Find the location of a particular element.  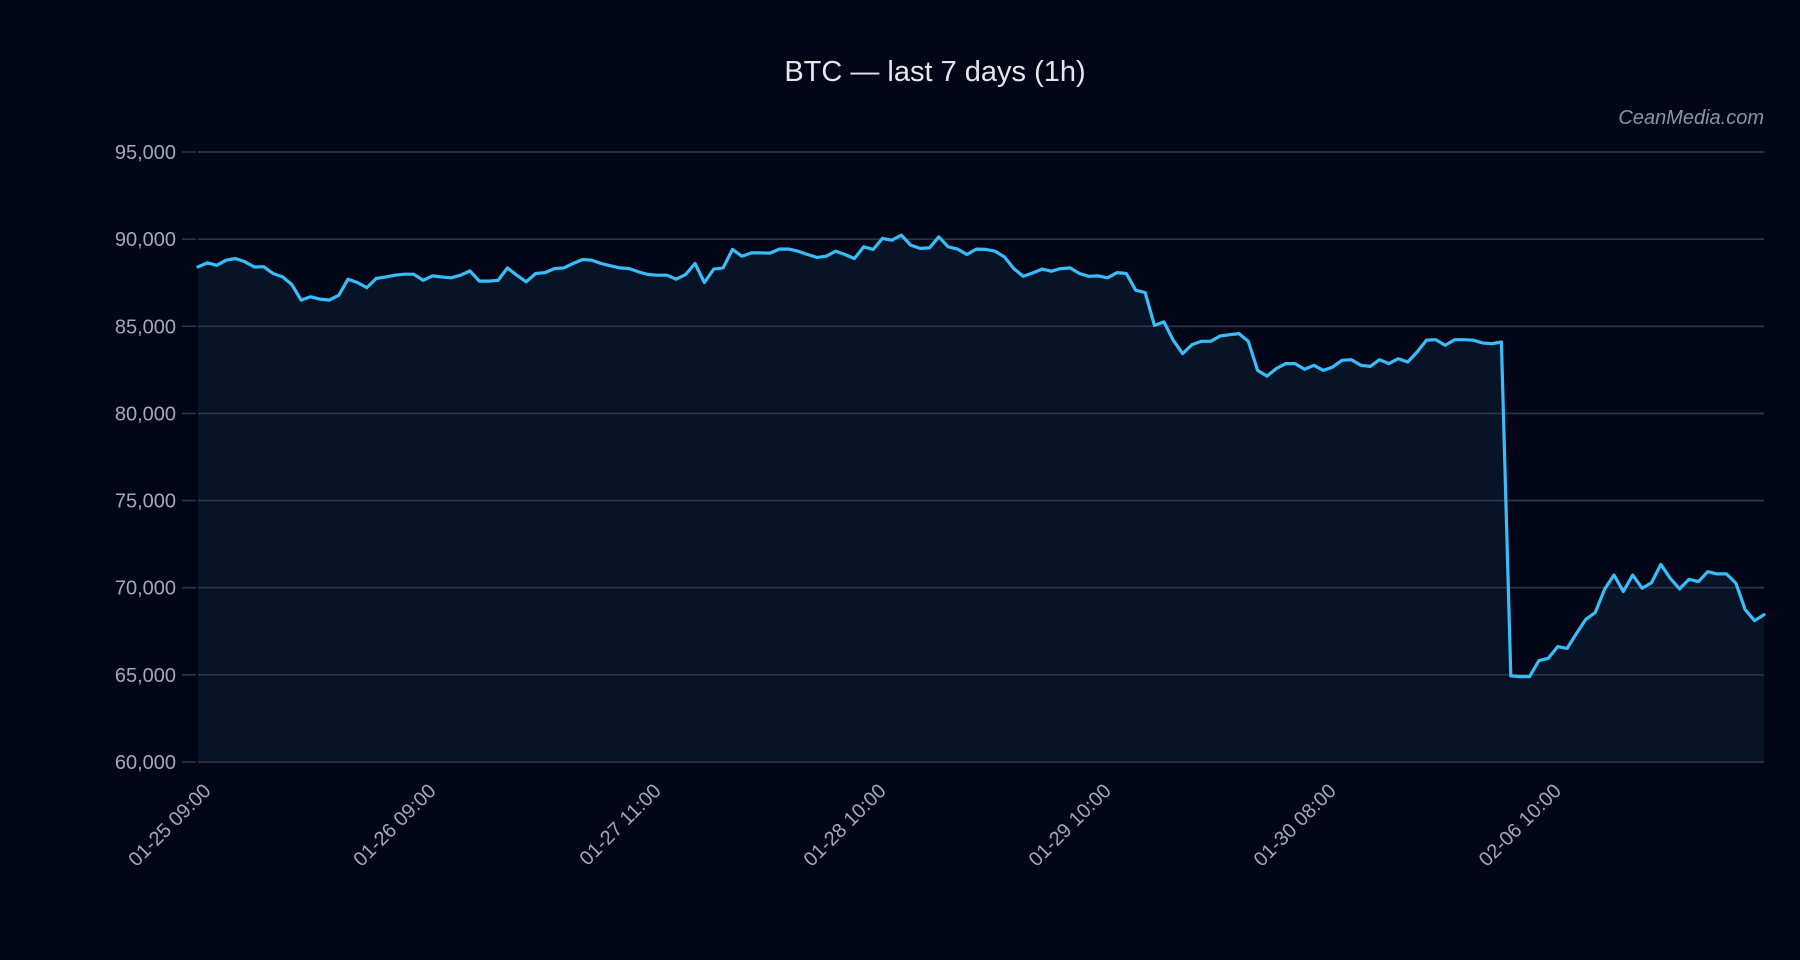

x-tick-label: 01-29 10:00 is located at coordinates (1070, 825).